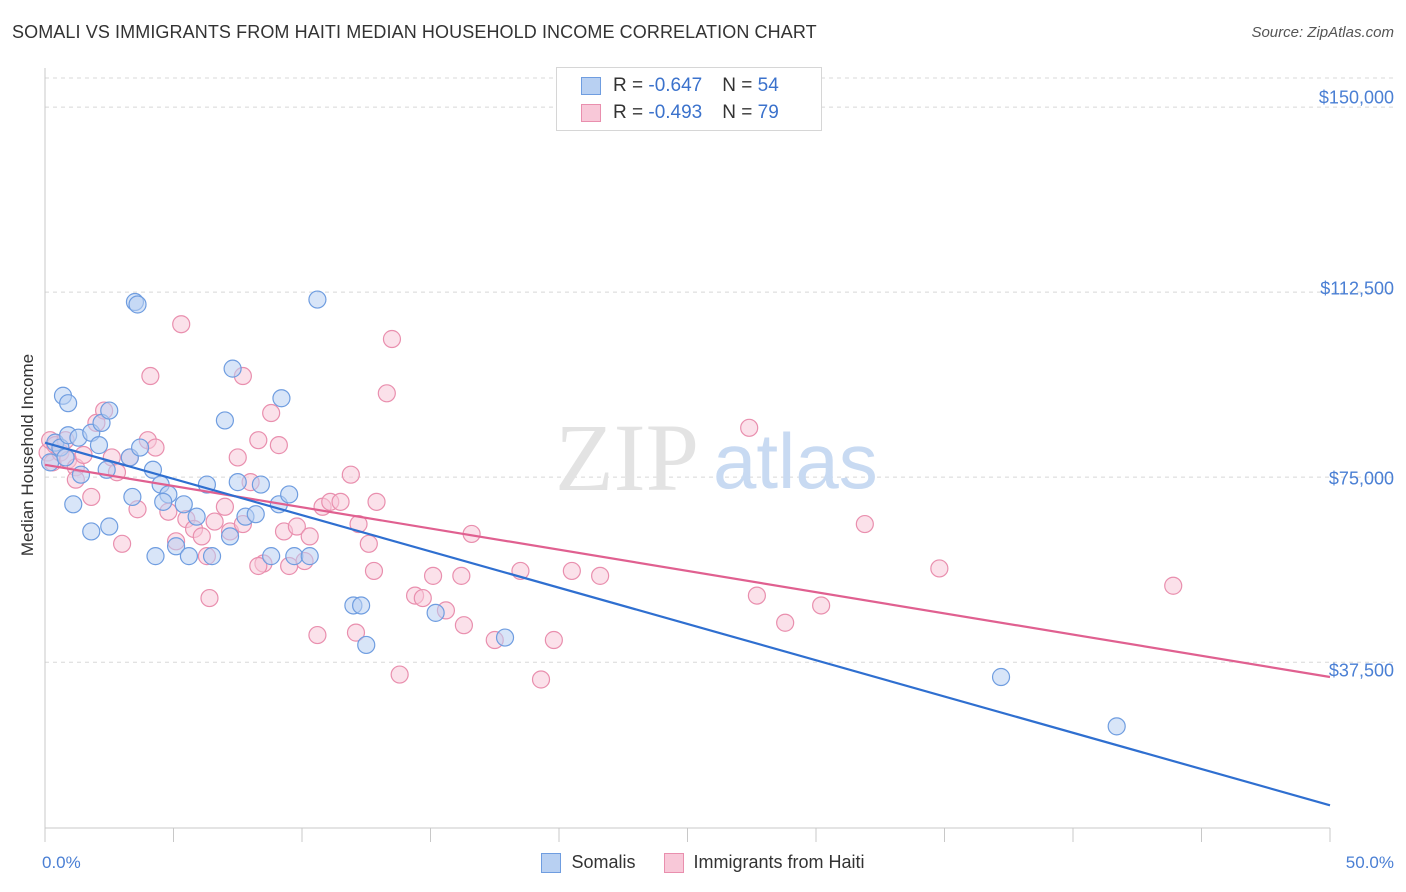 The width and height of the screenshot is (1406, 892). I want to click on watermark-zip: ZIP, so click(627, 457).